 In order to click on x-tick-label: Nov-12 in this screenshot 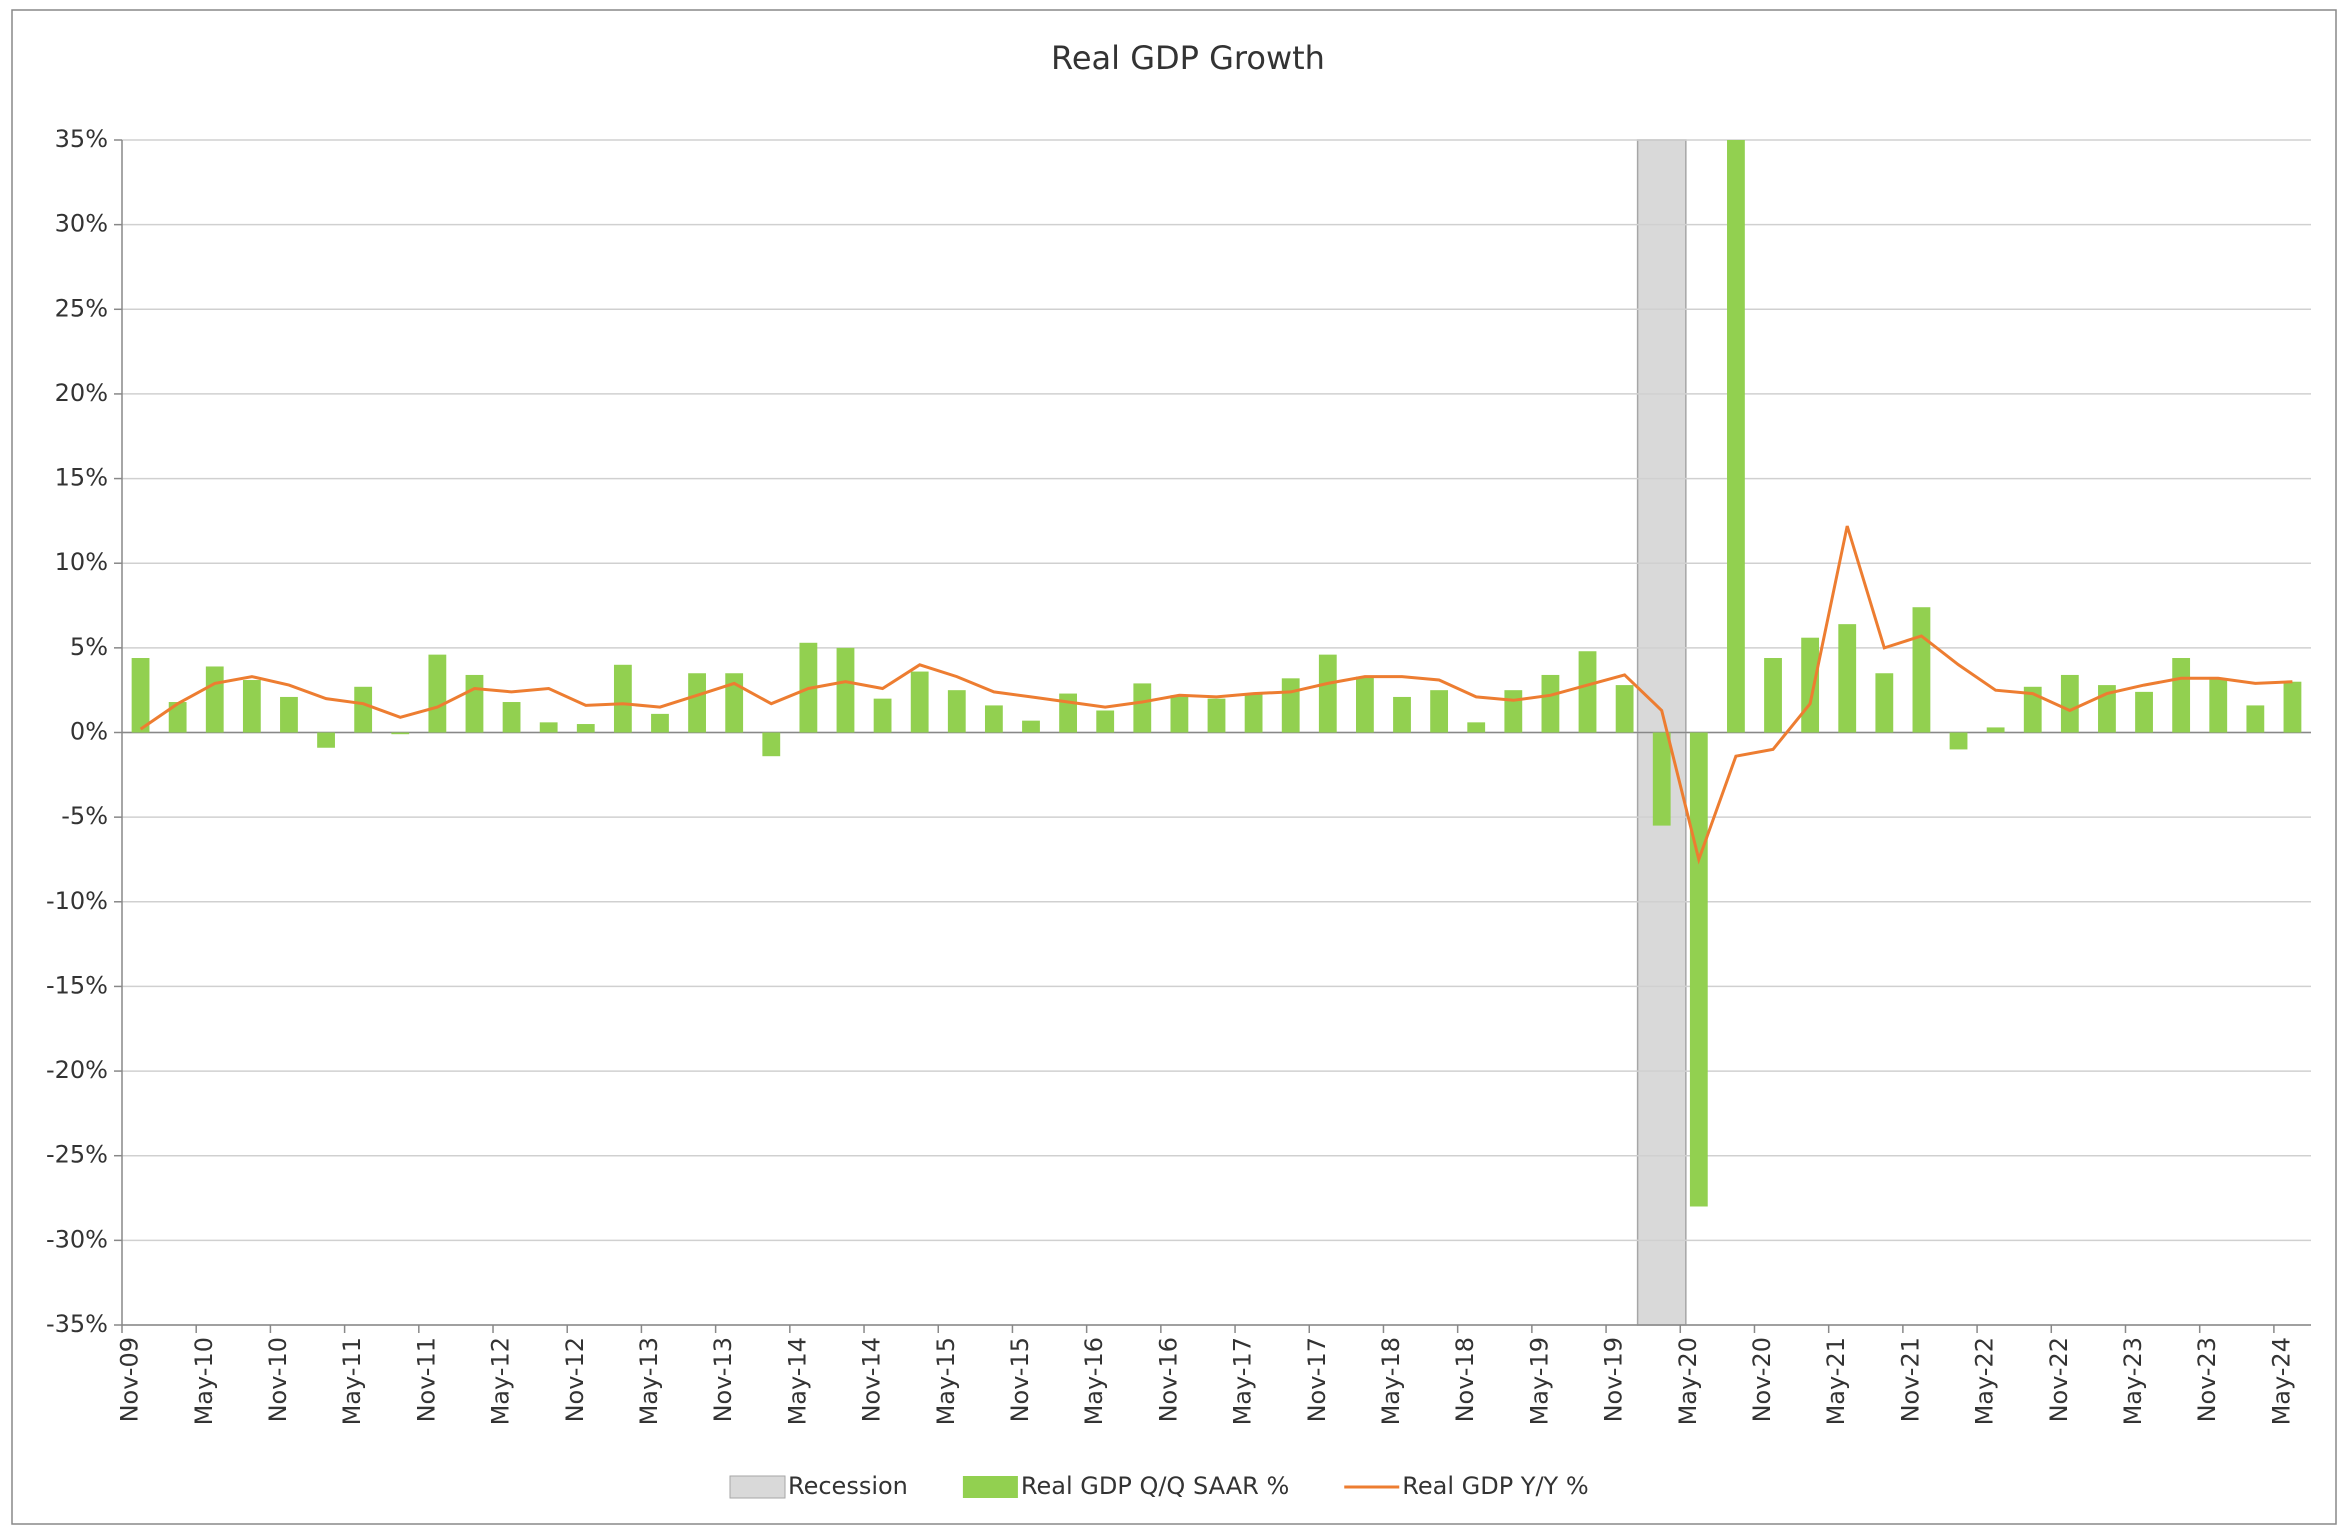, I will do `click(575, 1379)`.